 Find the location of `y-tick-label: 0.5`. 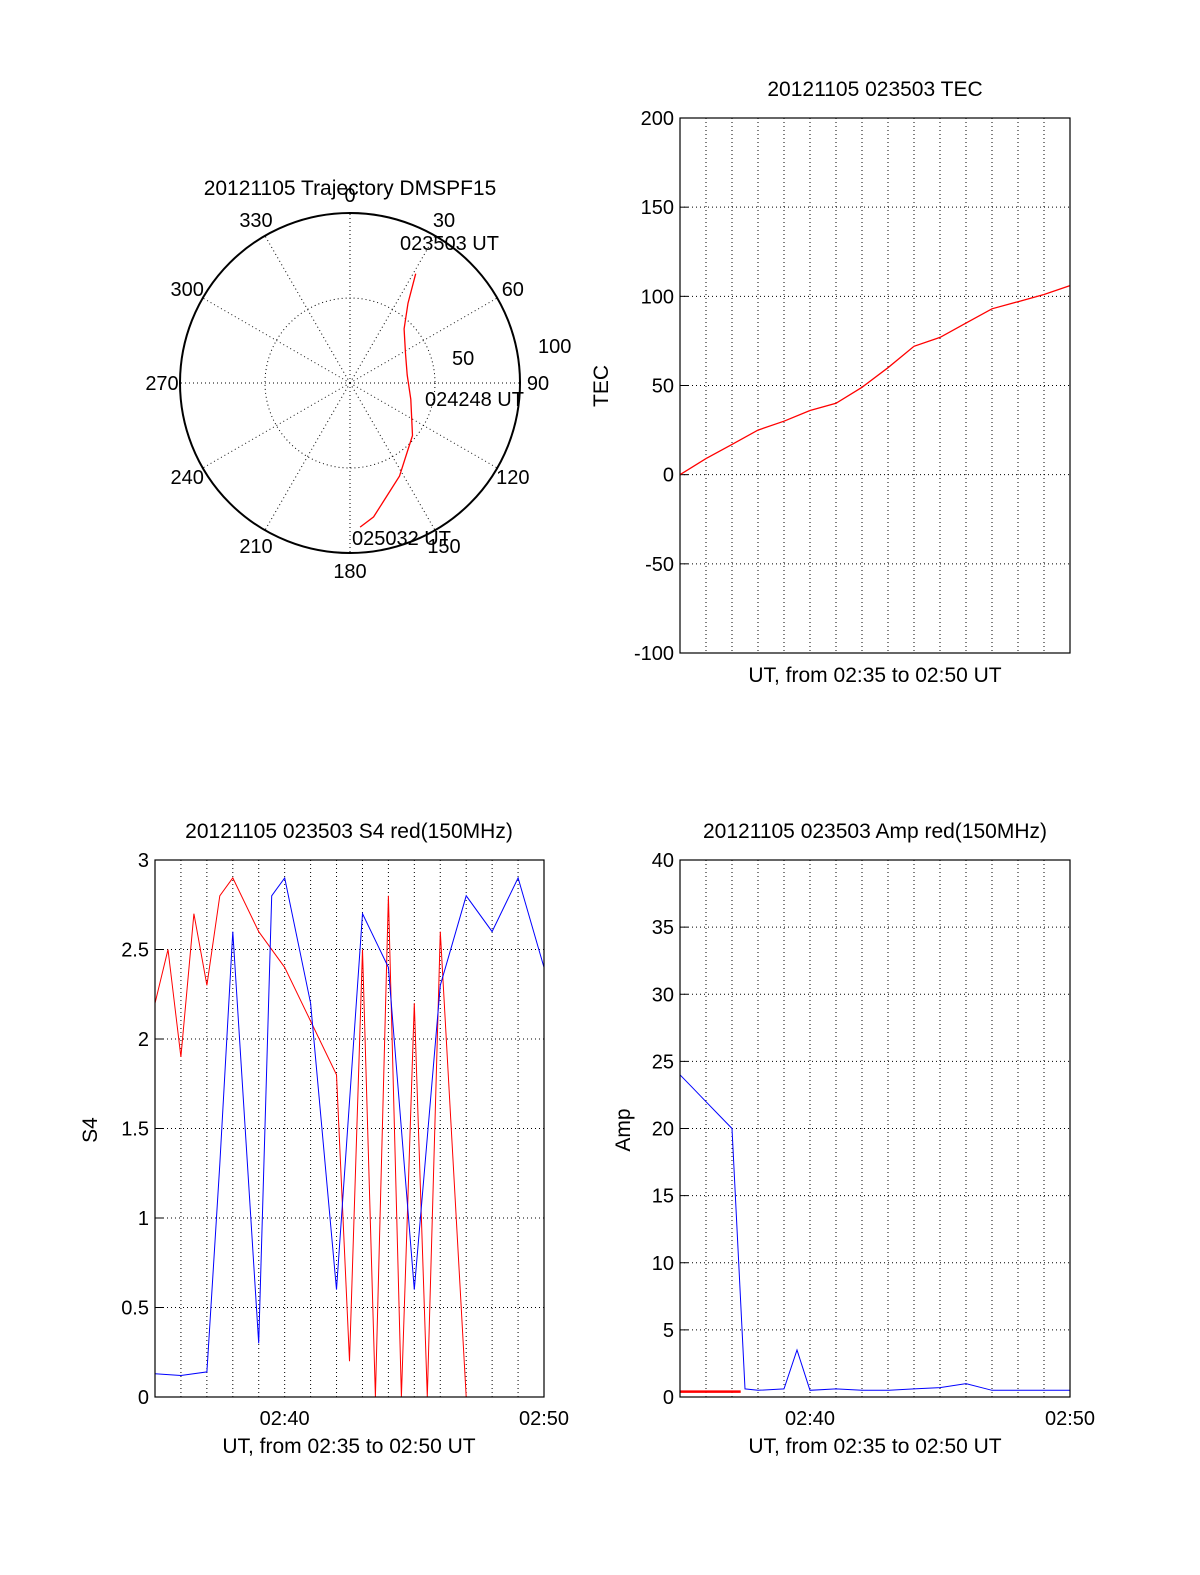

y-tick-label: 0.5 is located at coordinates (135, 1309).